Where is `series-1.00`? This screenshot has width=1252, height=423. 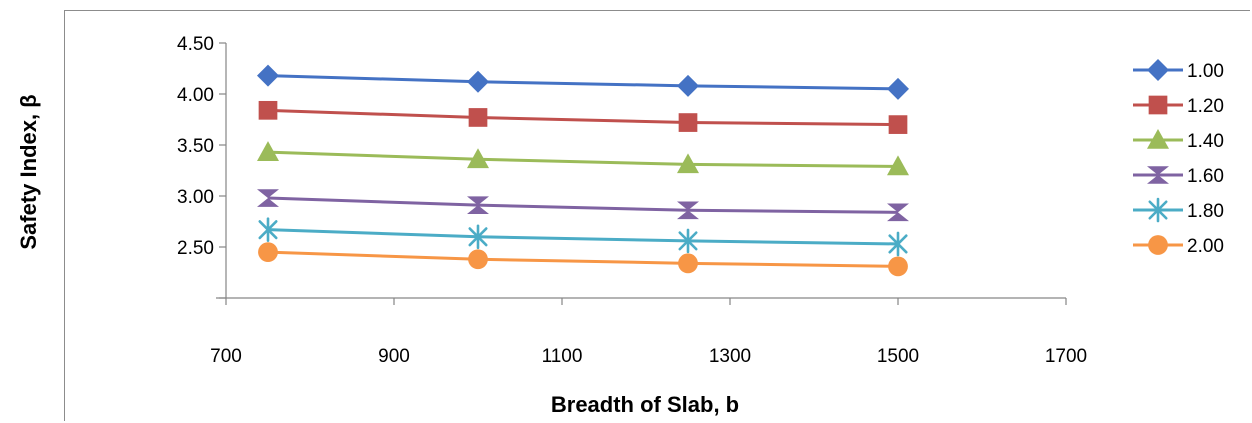 series-1.00 is located at coordinates (583, 82).